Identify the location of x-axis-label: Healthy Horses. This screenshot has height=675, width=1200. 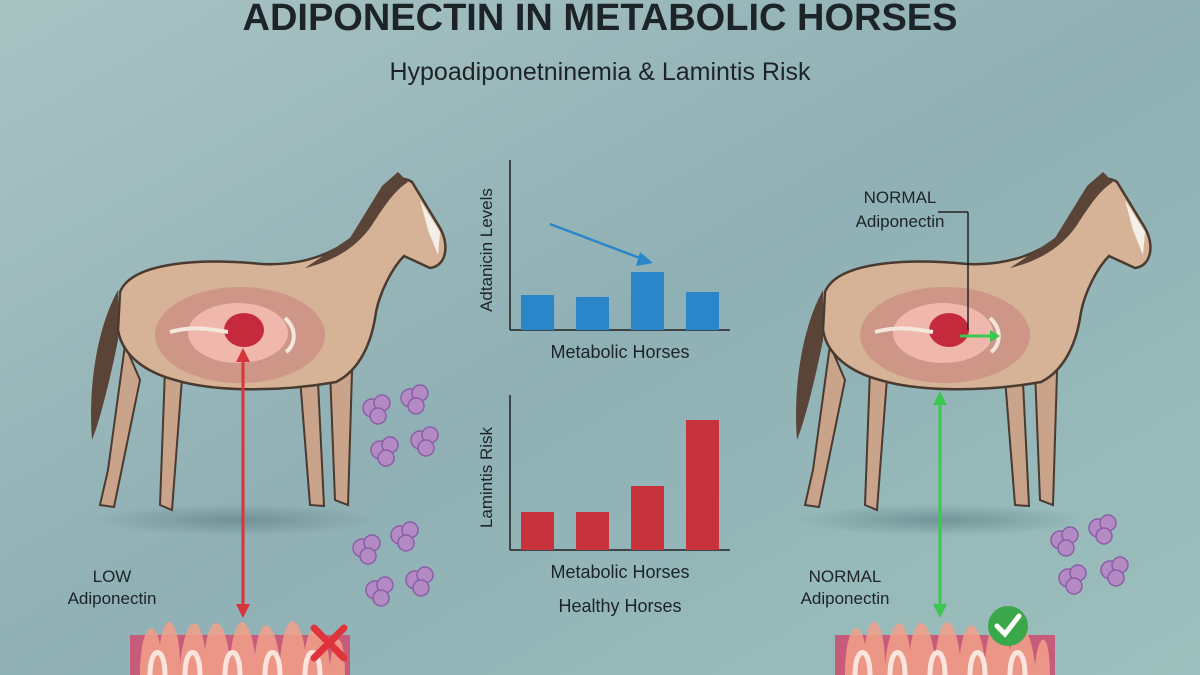
(619, 606).